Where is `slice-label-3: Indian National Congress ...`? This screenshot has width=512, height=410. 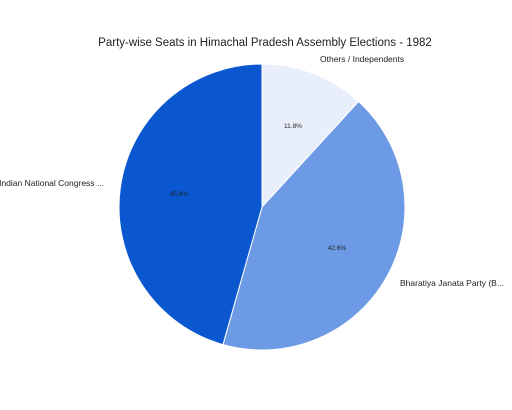
slice-label-3: Indian National Congress ... is located at coordinates (52, 183).